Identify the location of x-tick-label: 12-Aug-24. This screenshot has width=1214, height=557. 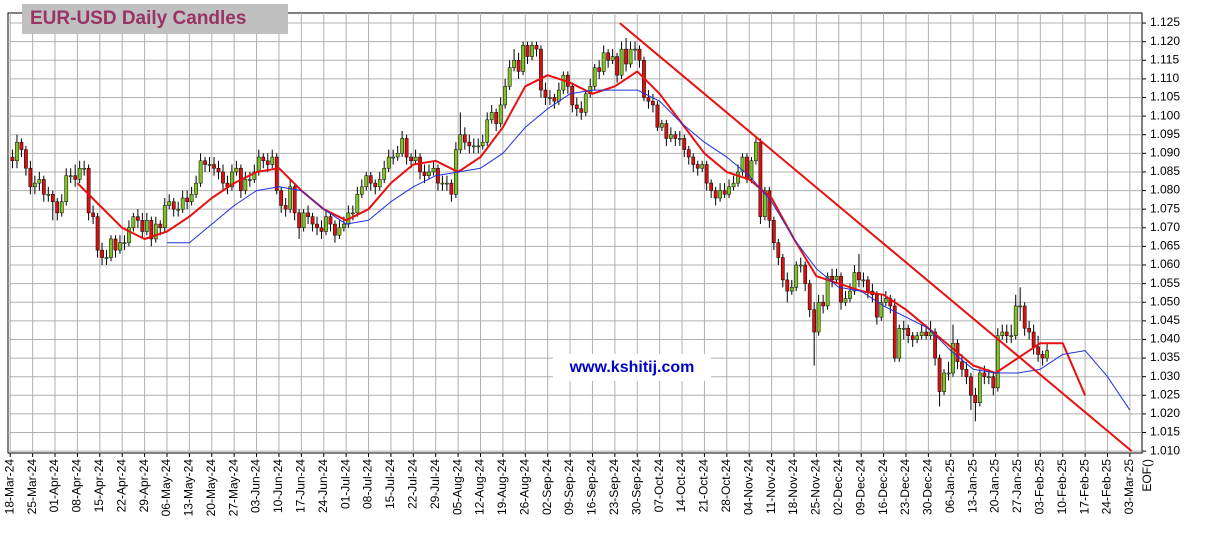
(480, 487).